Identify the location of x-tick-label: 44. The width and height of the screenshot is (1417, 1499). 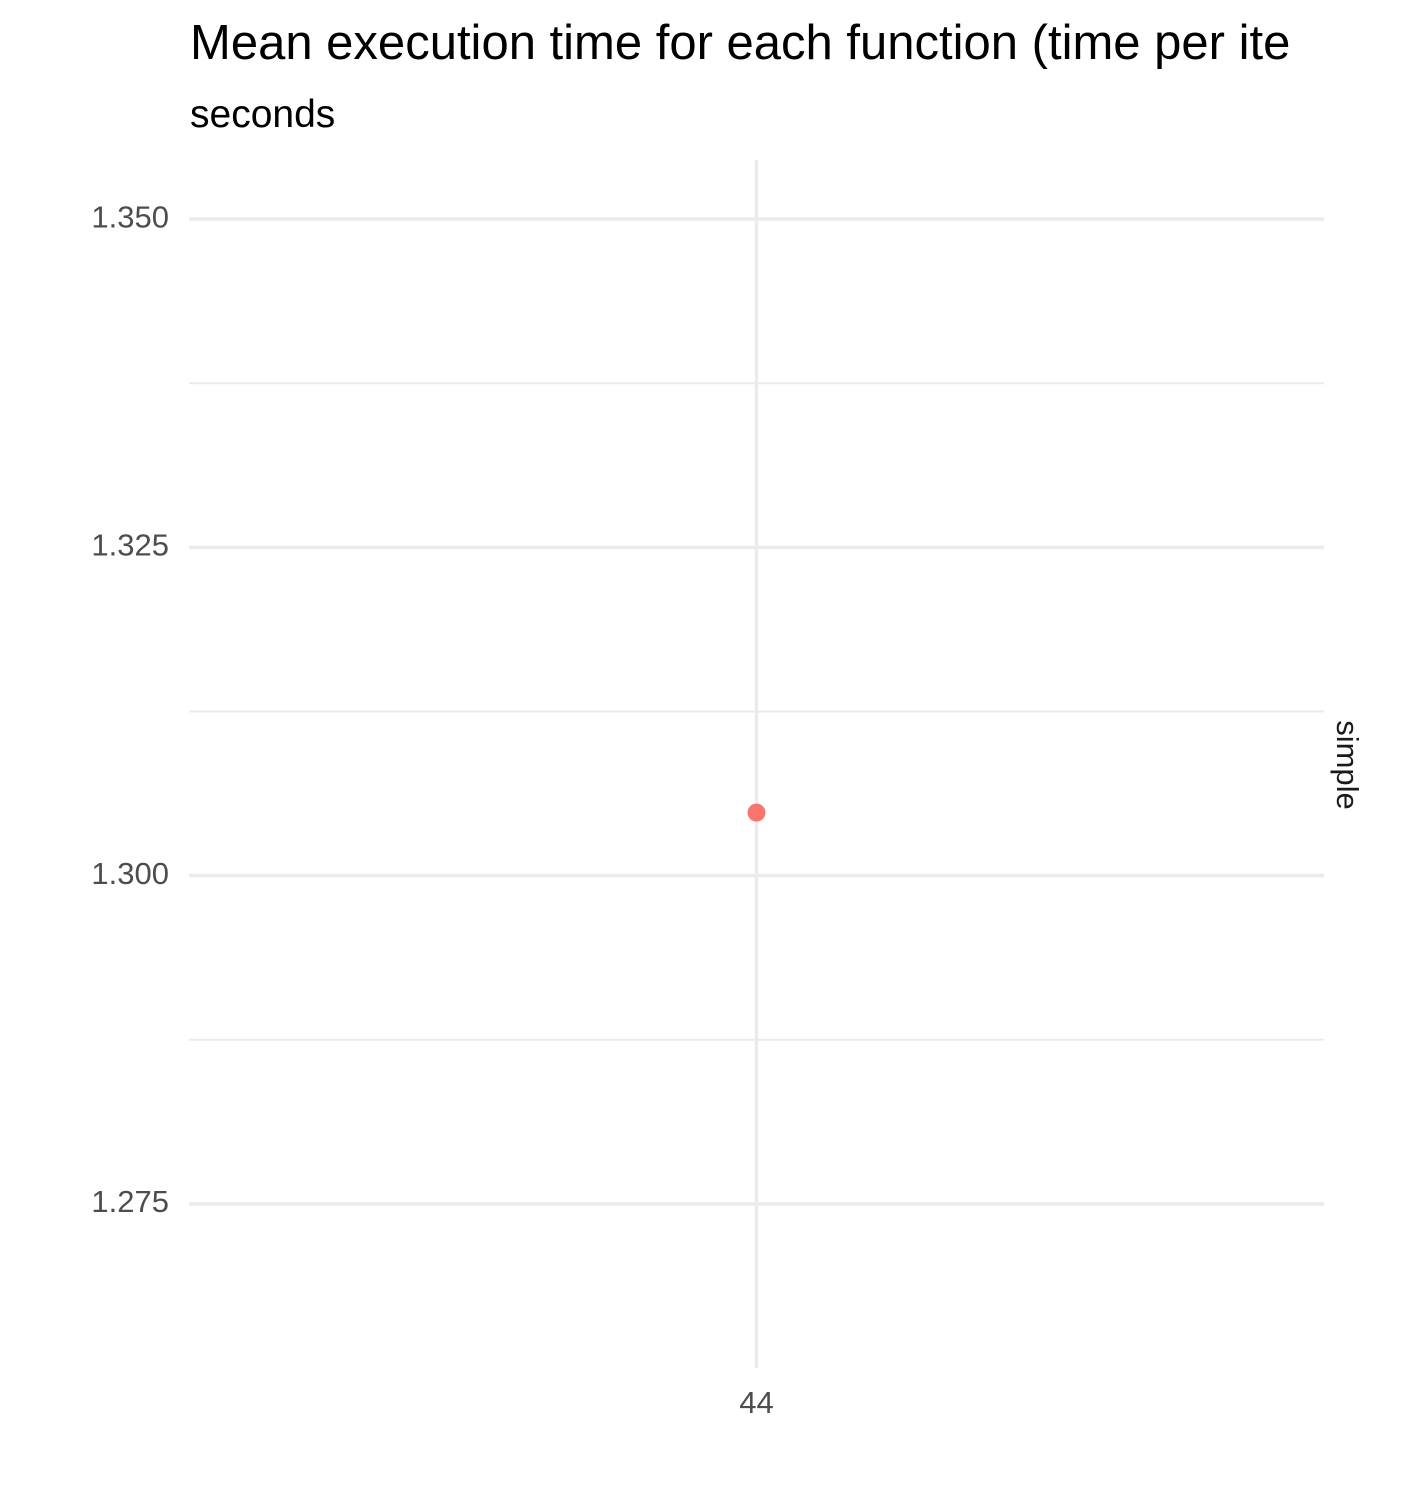
(756, 1402).